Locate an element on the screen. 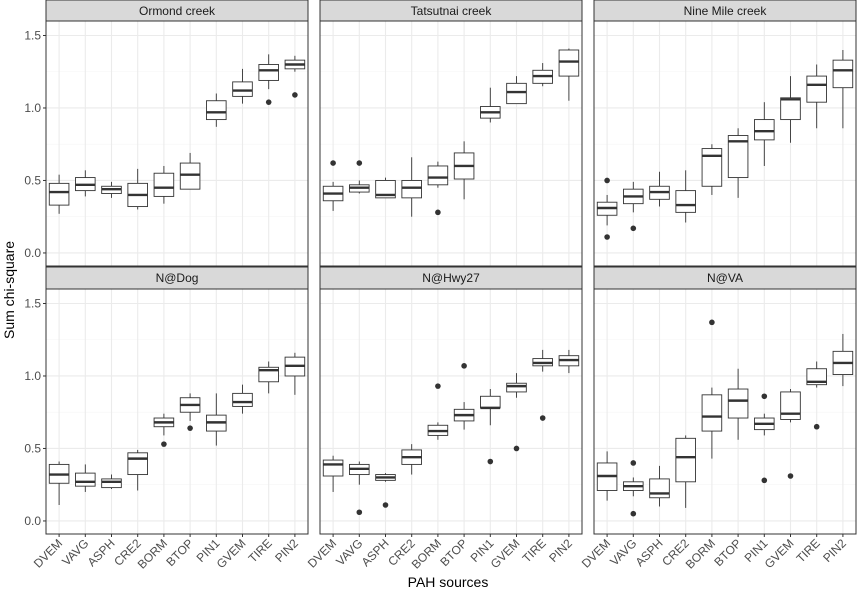 The width and height of the screenshot is (858, 592). y-tick-label: 0.5 is located at coordinates (32, 180).